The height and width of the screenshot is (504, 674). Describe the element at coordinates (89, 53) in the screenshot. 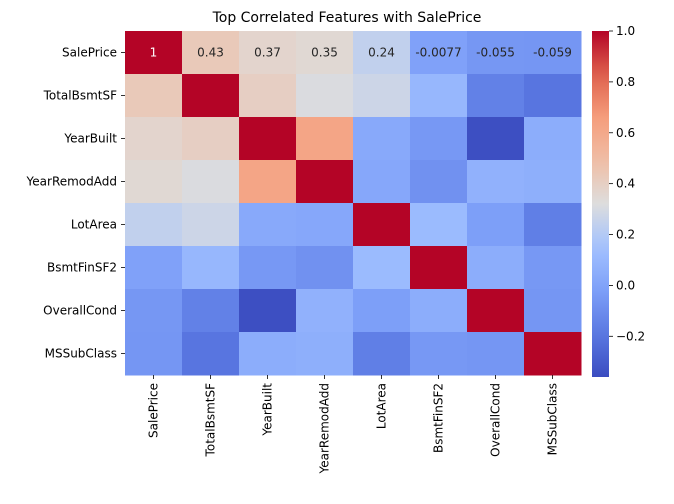

I see `y-tick-label: SalePrice` at that location.